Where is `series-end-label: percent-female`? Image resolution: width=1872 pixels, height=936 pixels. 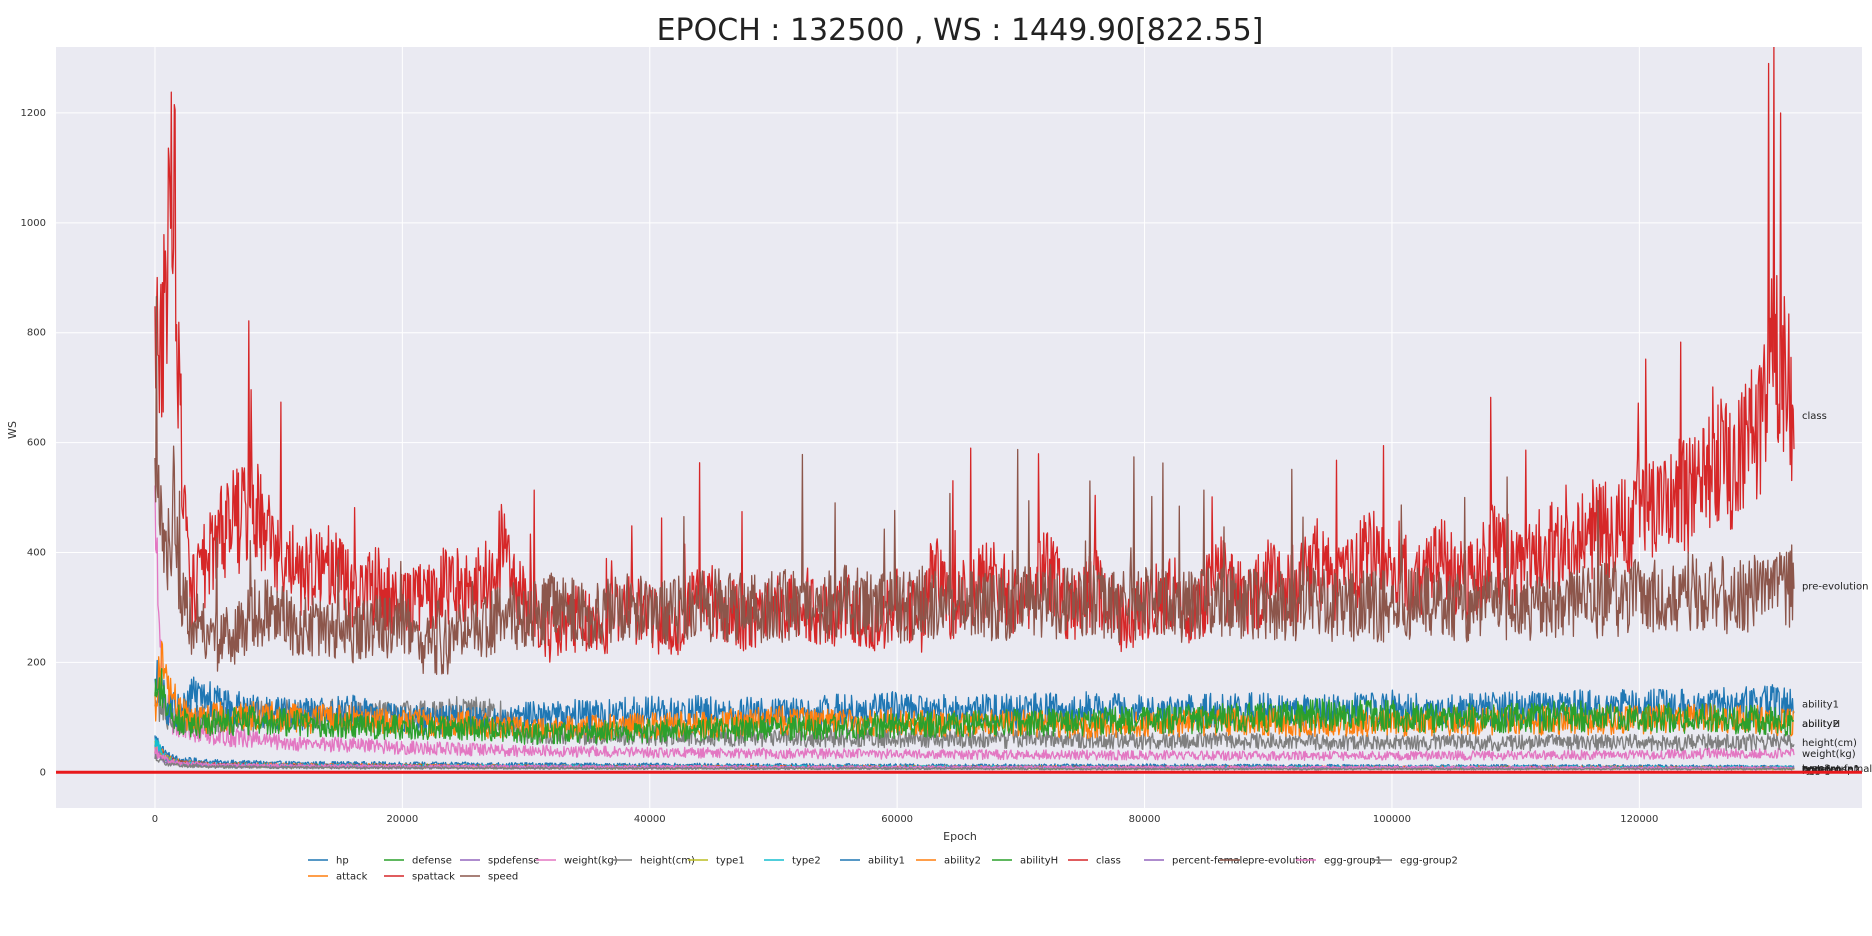
series-end-label: percent-female is located at coordinates (1837, 769).